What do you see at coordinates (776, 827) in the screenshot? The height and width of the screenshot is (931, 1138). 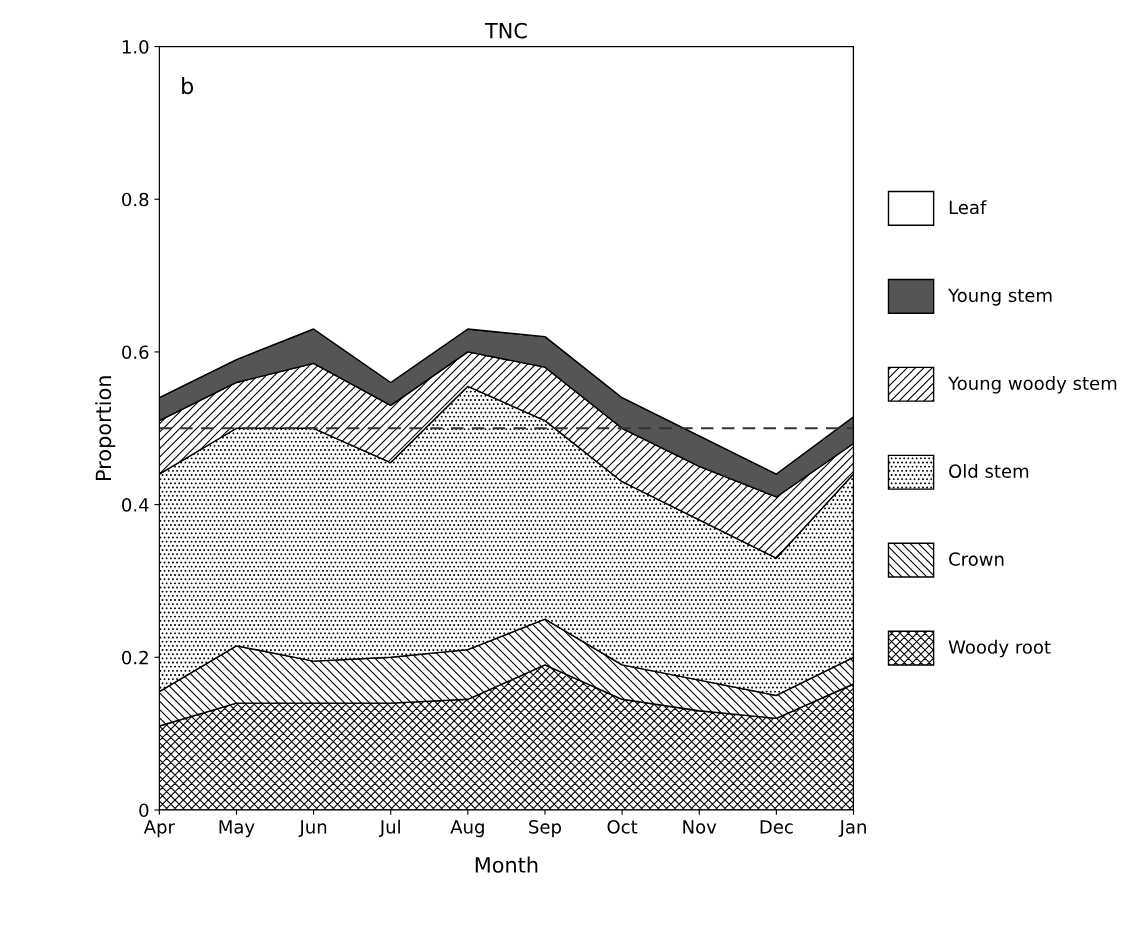 I see `x-tick-label: Dec` at bounding box center [776, 827].